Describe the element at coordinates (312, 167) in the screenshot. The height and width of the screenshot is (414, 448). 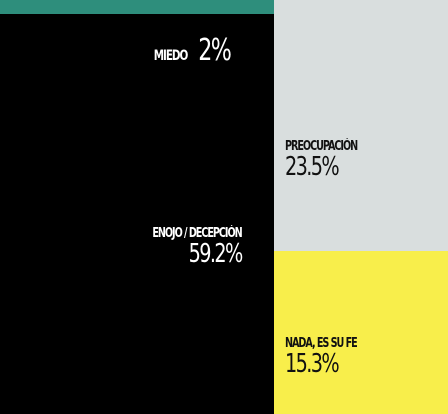
I see `value-label-preocupacion: 23.5%` at that location.